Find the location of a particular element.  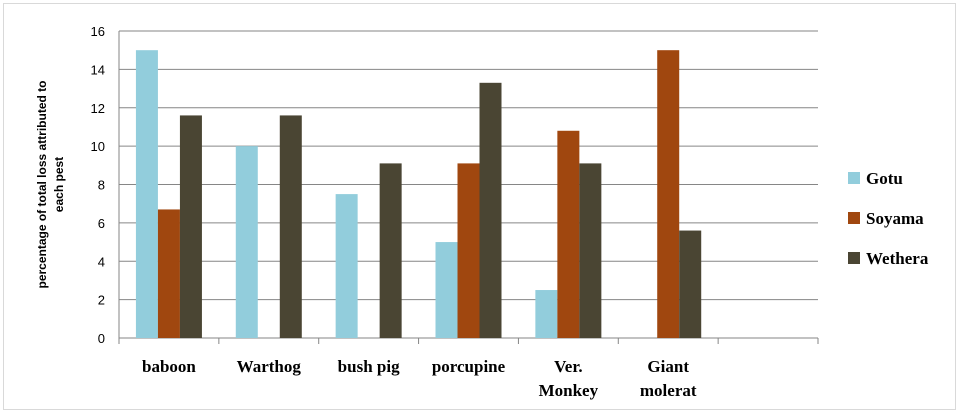

y-tick-label: 6 is located at coordinates (101, 223).